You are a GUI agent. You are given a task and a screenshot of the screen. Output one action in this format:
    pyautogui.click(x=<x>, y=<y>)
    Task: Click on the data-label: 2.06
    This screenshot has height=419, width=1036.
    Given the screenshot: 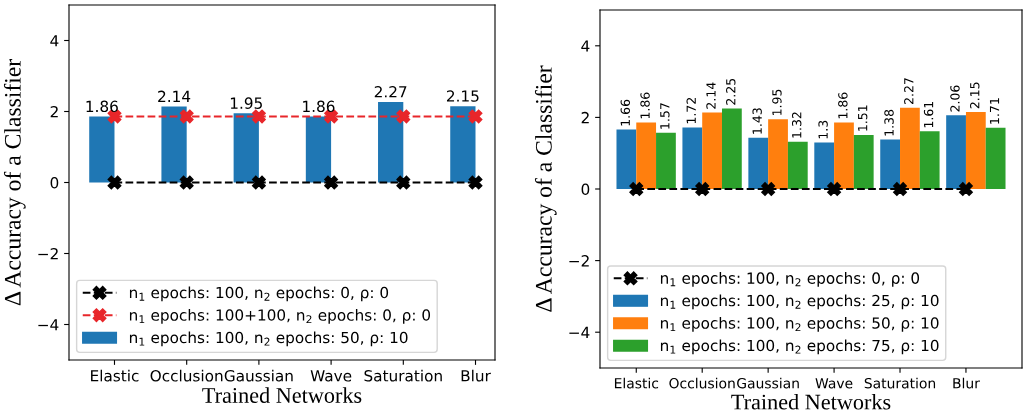 What is the action you would take?
    pyautogui.click(x=955, y=98)
    